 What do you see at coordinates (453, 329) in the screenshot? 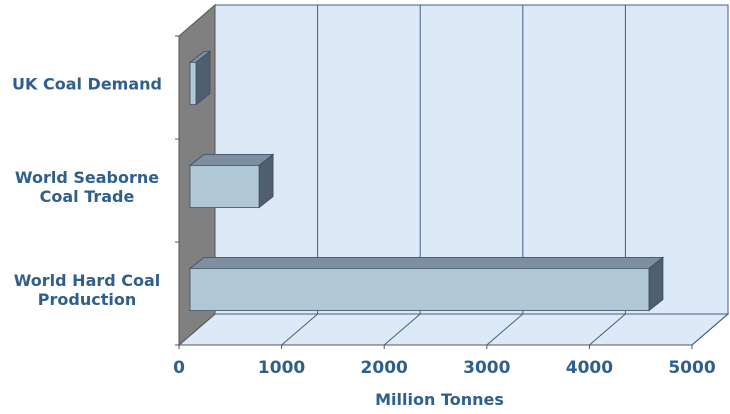
I see `floor` at bounding box center [453, 329].